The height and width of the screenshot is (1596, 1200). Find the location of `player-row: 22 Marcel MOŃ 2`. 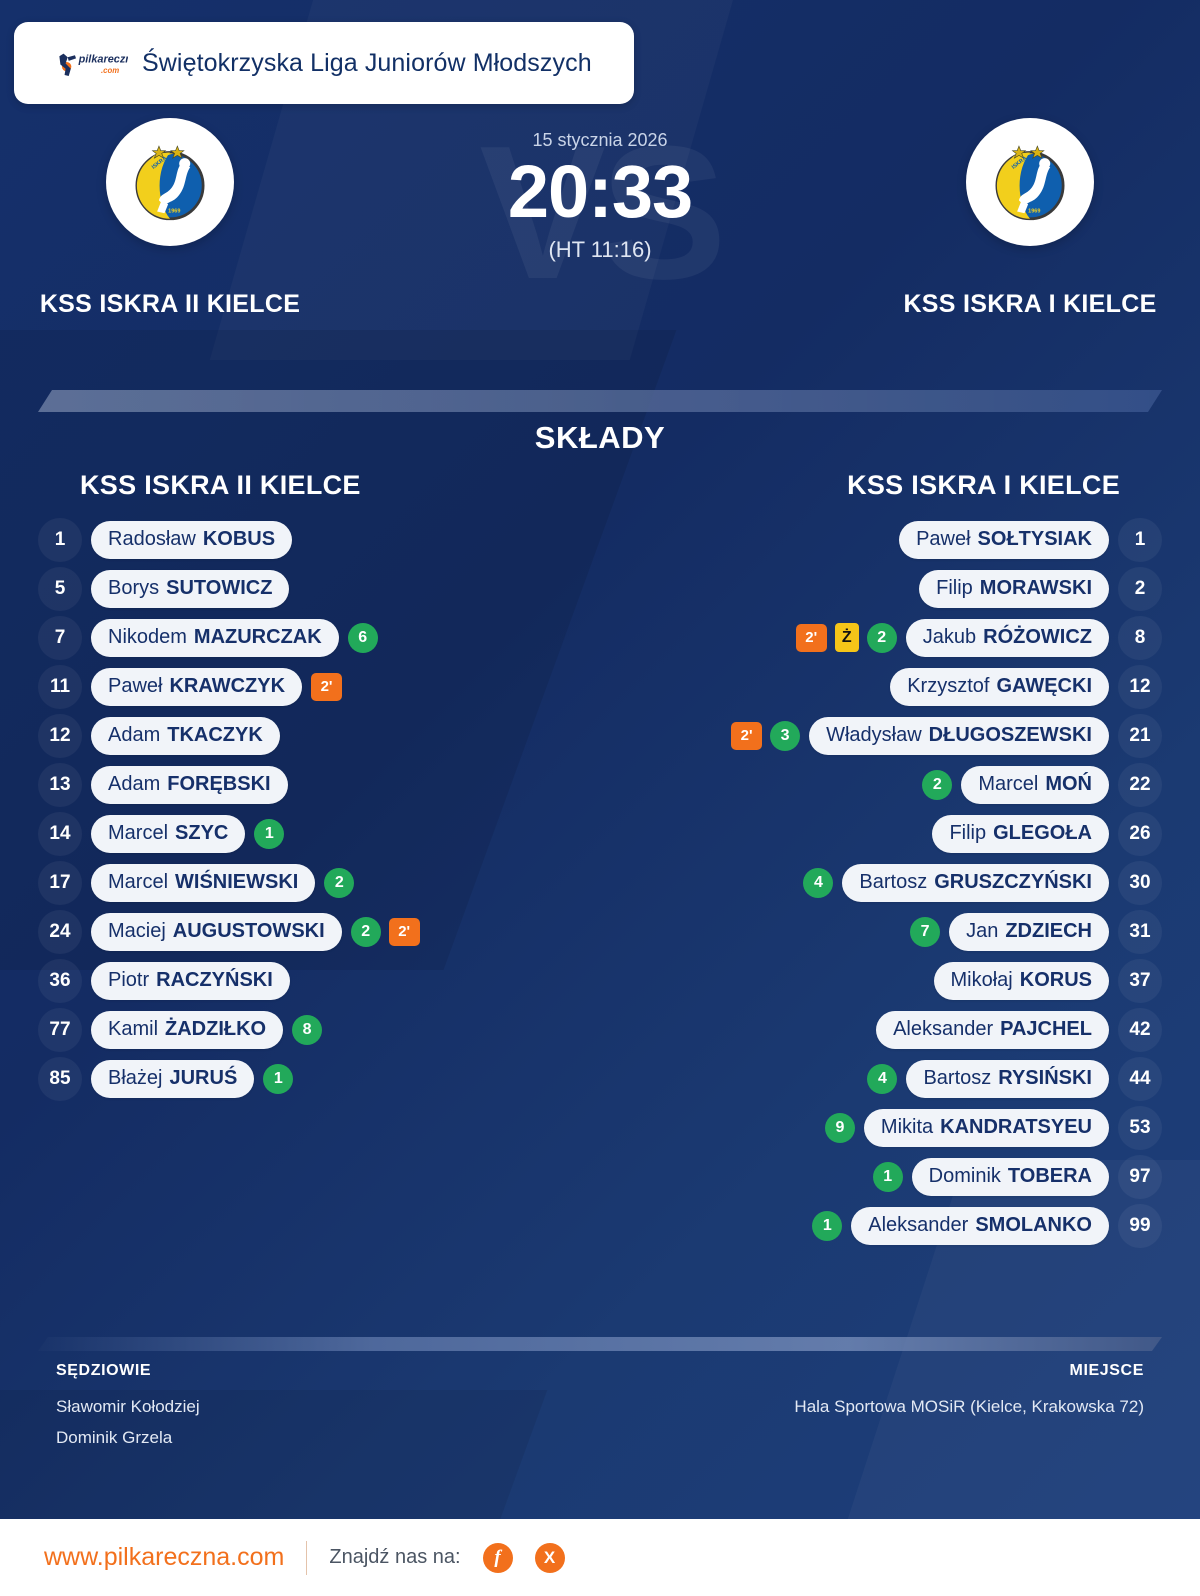

player-row: 22 Marcel MOŃ 2 is located at coordinates (882, 784).